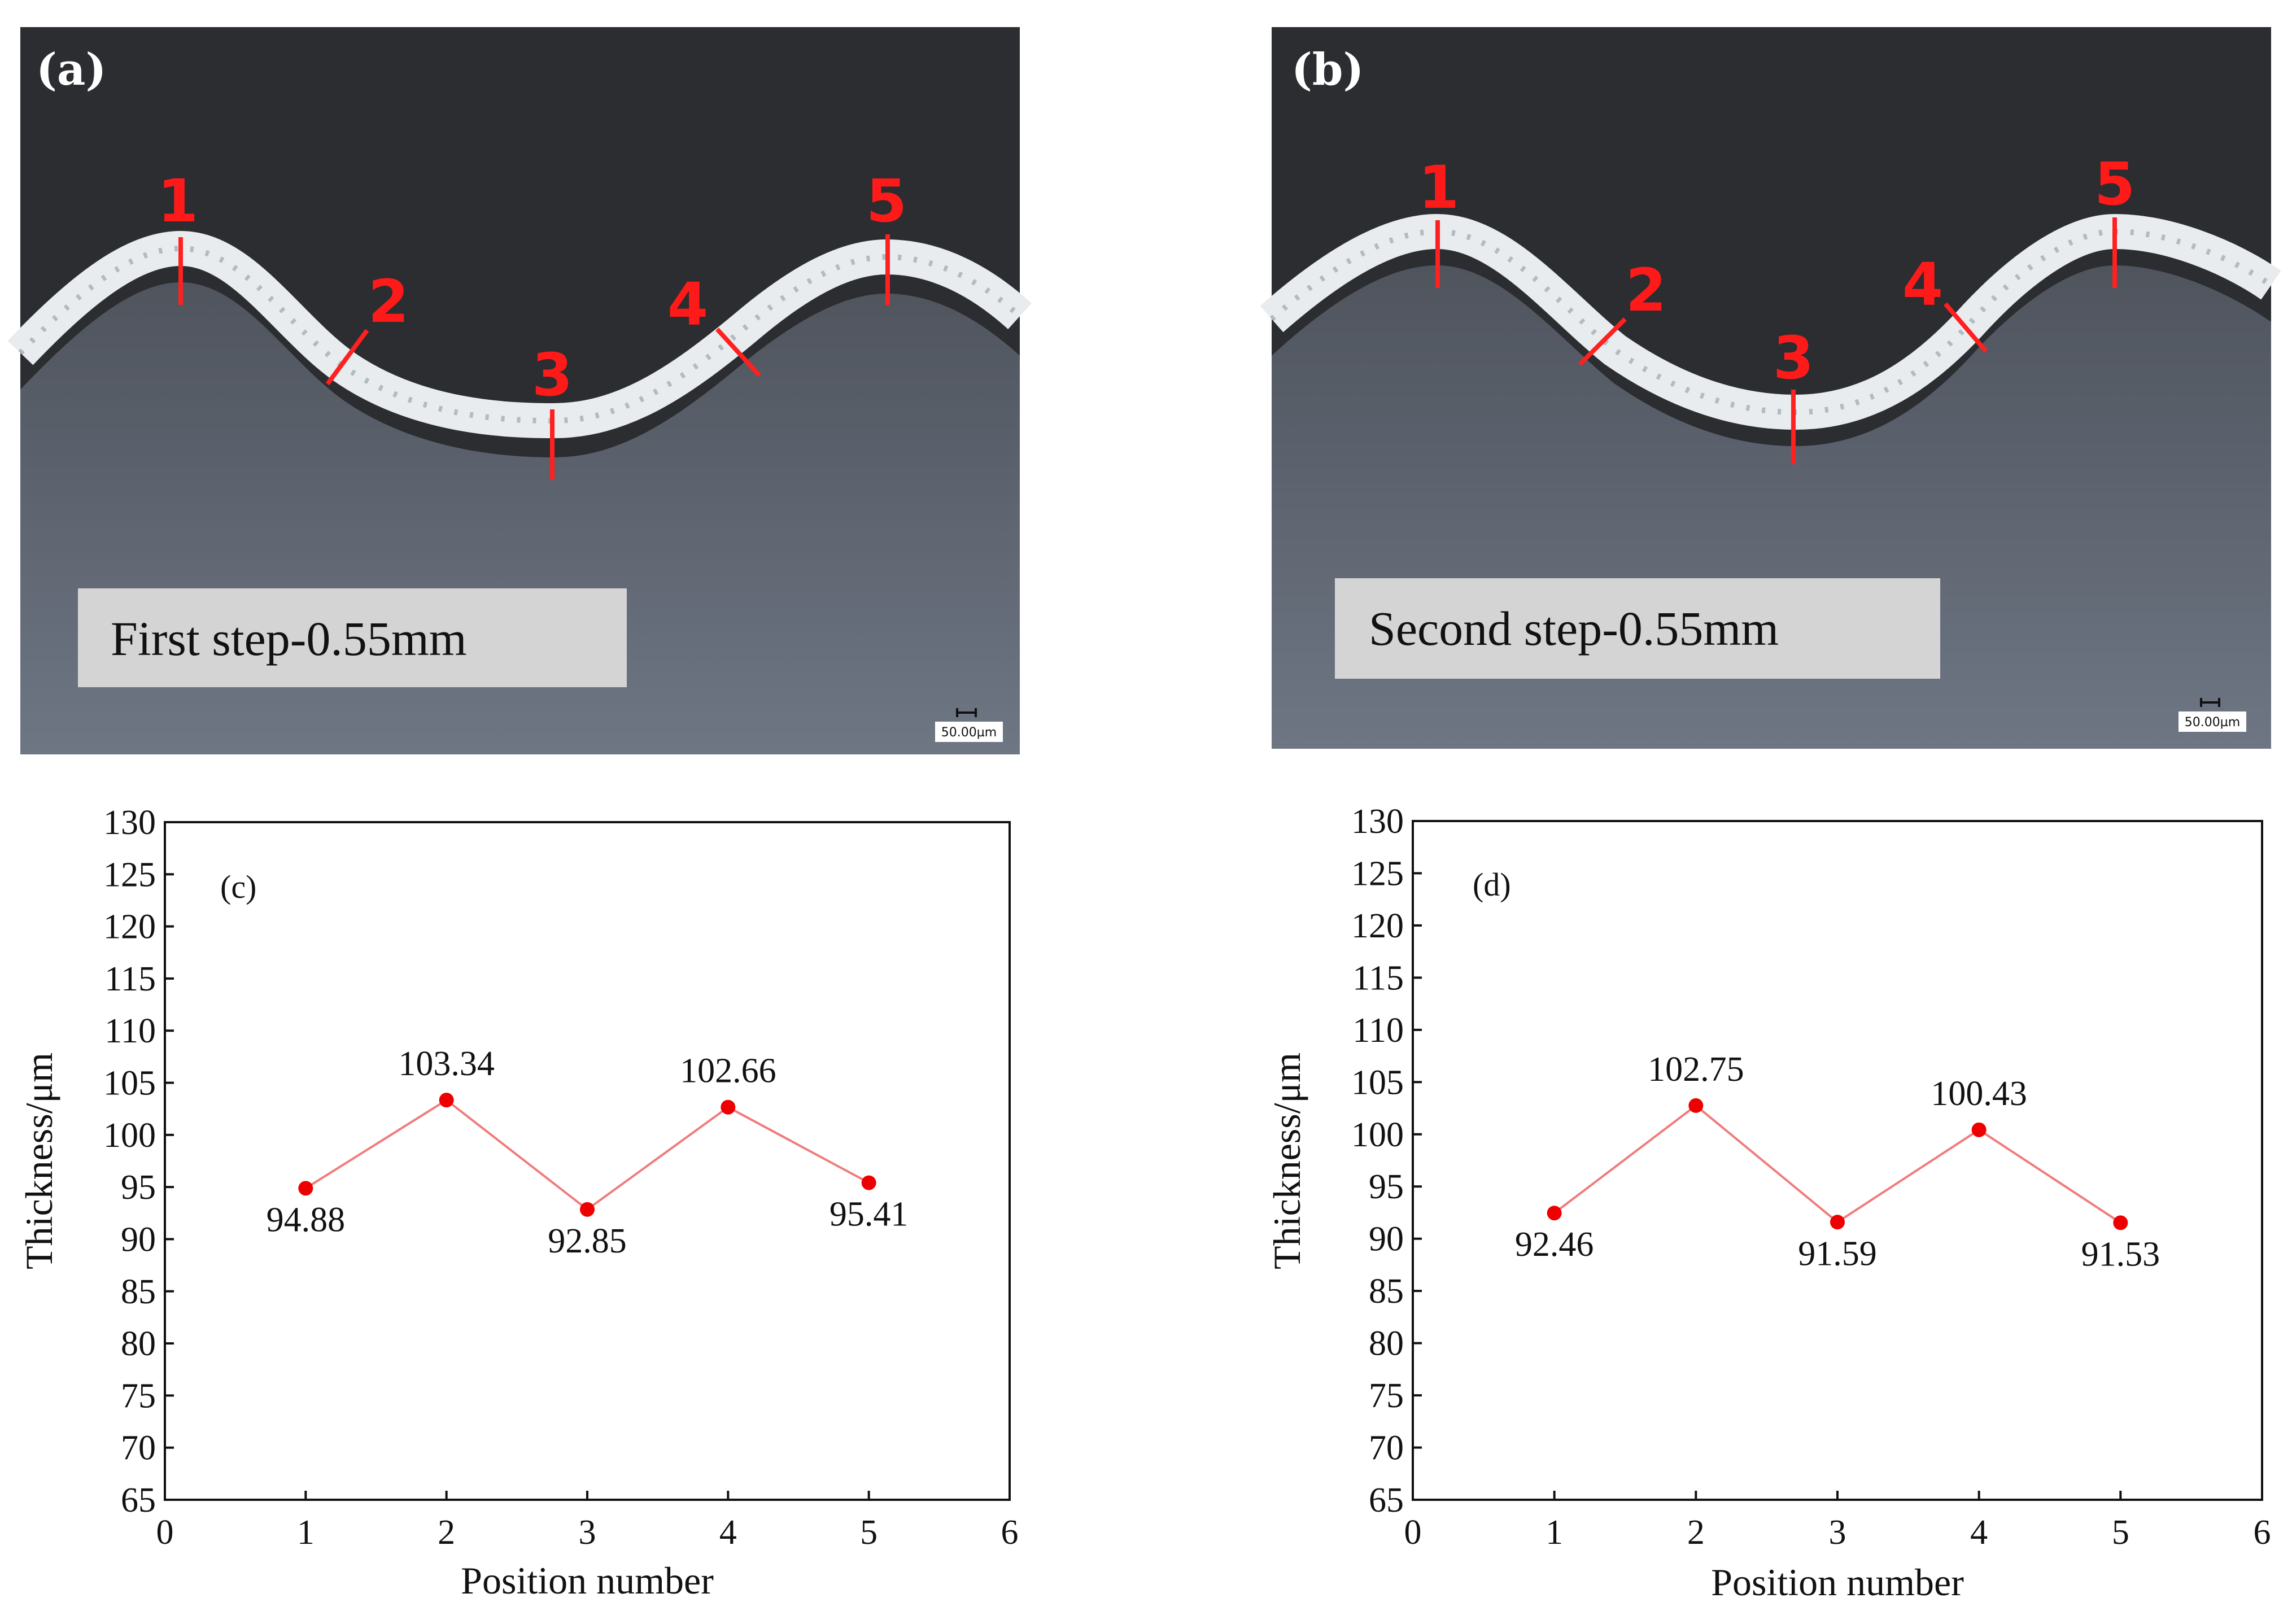  I want to click on data-label: 100.43, so click(1979, 1094).